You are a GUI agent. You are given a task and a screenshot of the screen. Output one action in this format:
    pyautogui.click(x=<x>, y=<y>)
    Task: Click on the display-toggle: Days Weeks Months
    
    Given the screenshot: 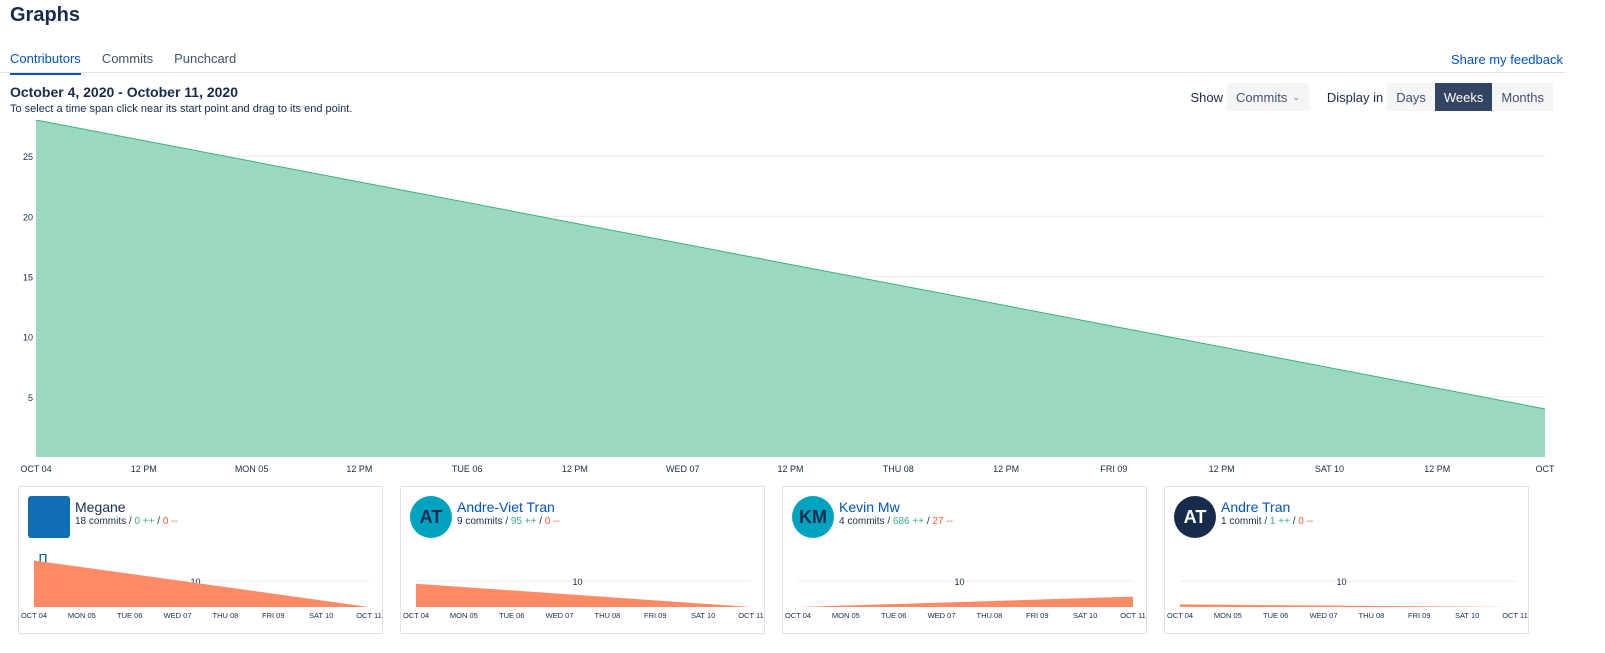 What is the action you would take?
    pyautogui.click(x=1470, y=97)
    